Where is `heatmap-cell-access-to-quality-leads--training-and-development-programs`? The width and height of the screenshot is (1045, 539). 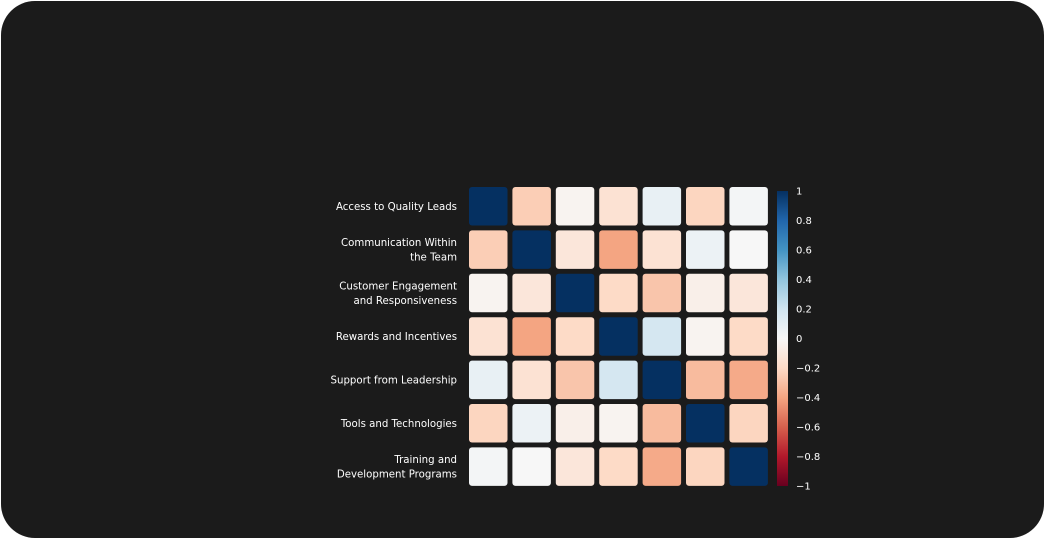 heatmap-cell-access-to-quality-leads--training-and-development-programs is located at coordinates (748, 206).